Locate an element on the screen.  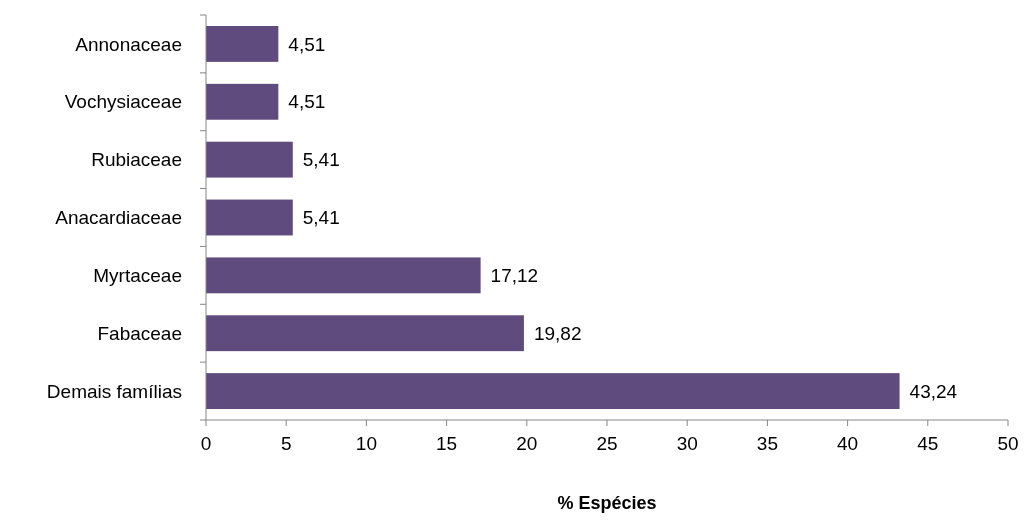
data-label: 19,82 is located at coordinates (557, 333).